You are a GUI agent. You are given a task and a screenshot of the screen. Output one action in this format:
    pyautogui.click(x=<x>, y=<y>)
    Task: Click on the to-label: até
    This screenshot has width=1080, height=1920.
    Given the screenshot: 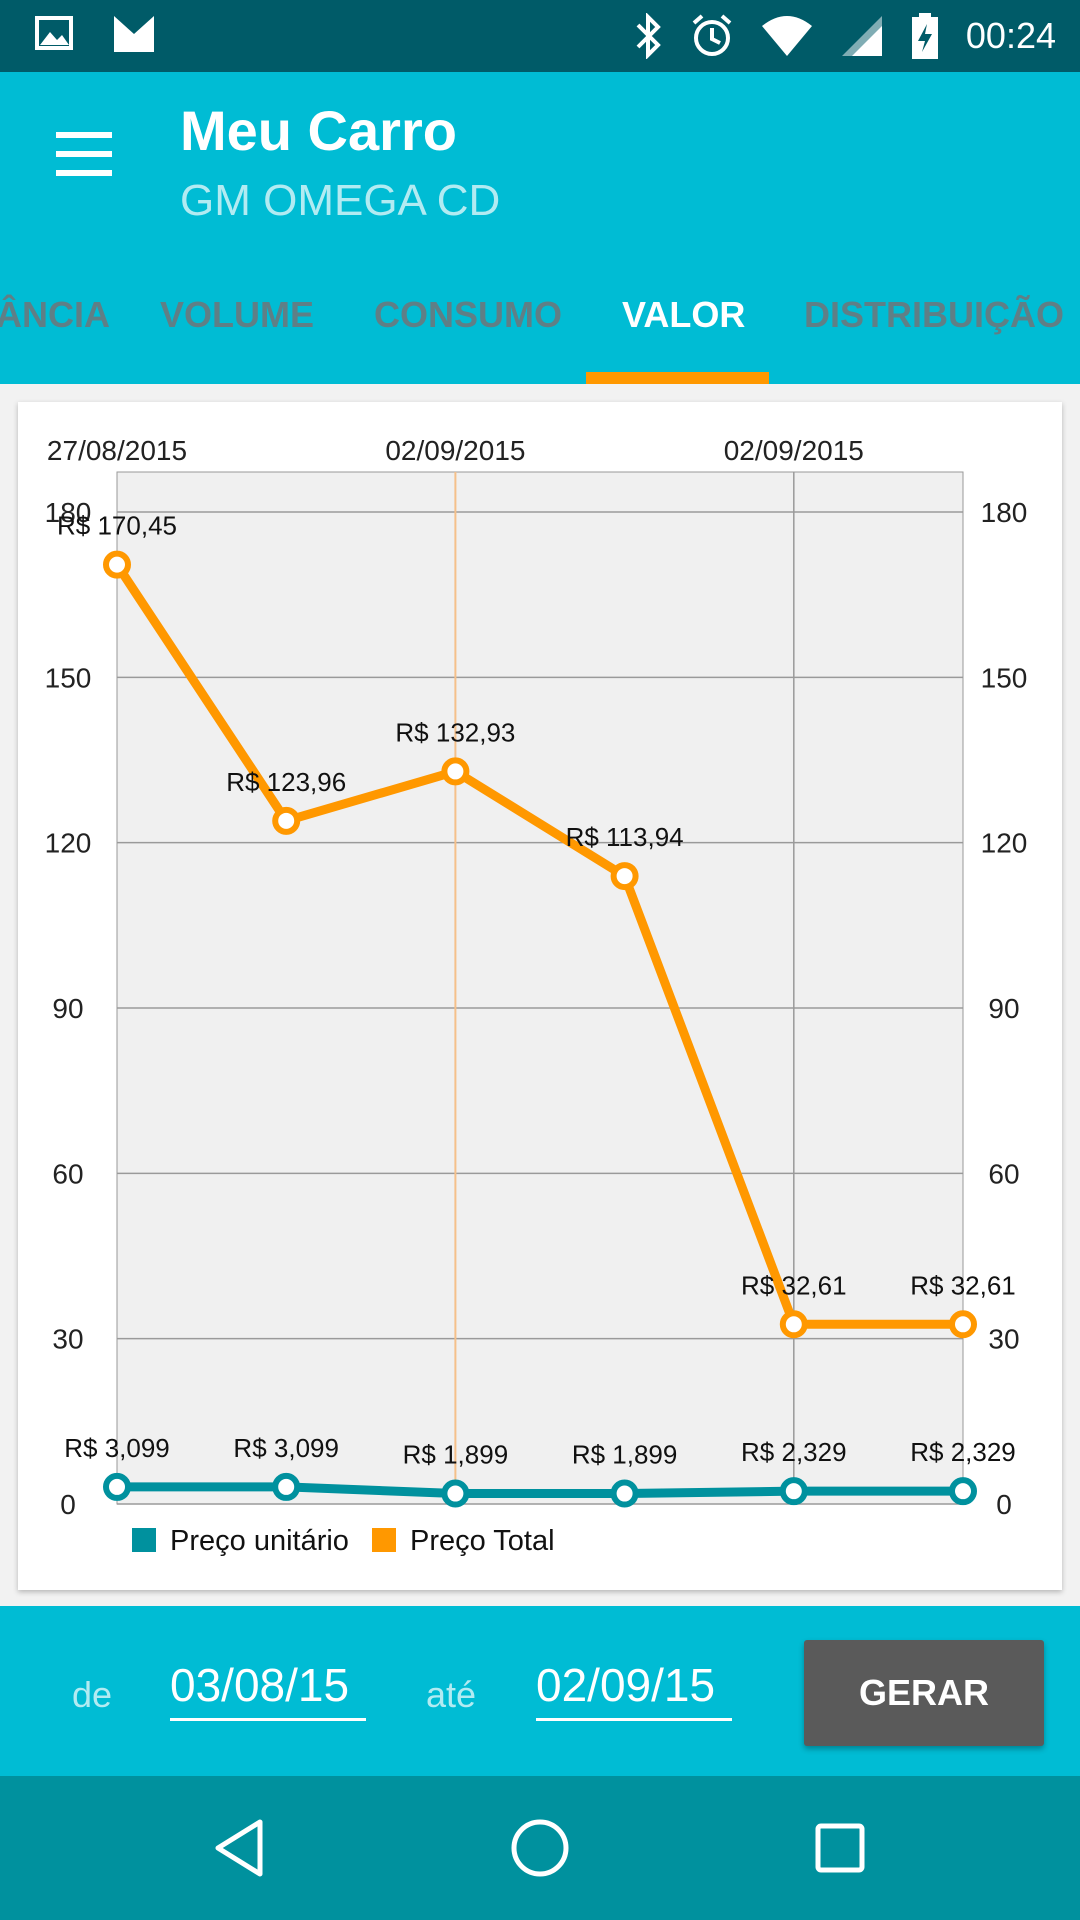 What is the action you would take?
    pyautogui.click(x=451, y=1694)
    